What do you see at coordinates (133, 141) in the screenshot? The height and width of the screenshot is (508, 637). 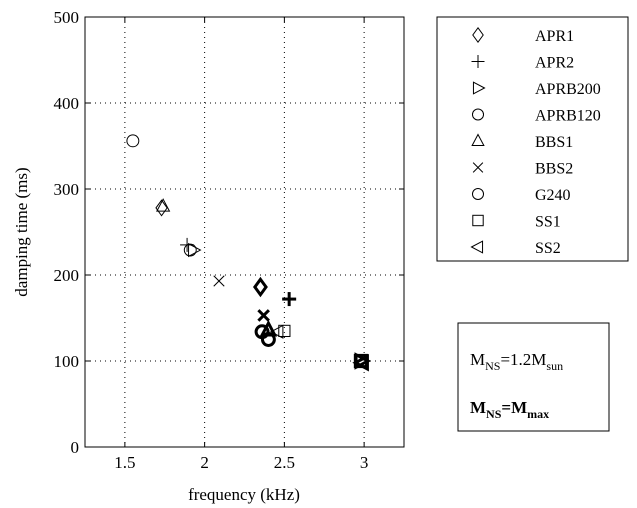 I see `marker-g240` at bounding box center [133, 141].